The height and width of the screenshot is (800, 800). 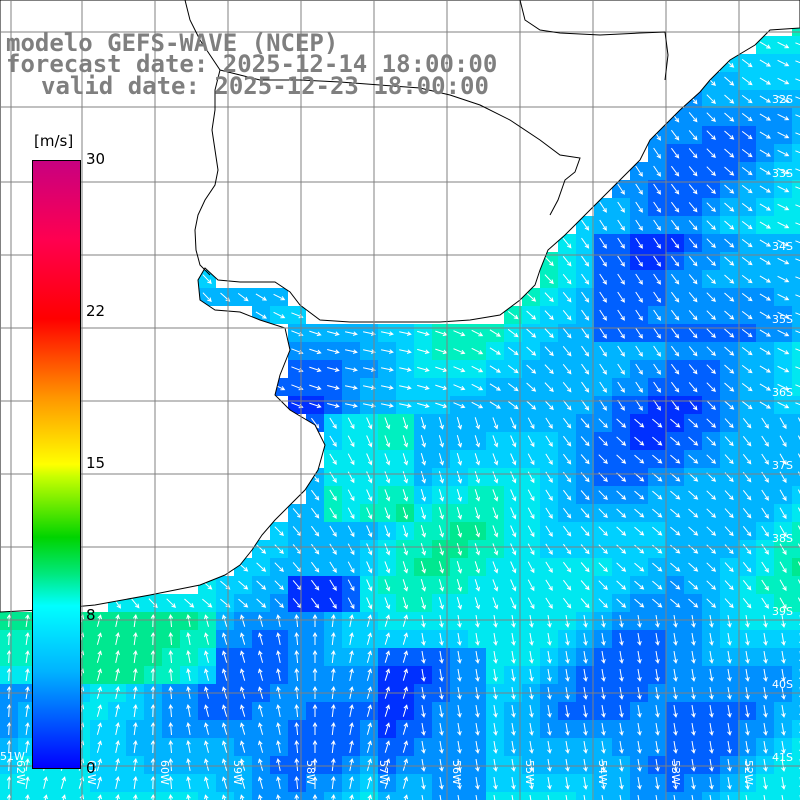 What do you see at coordinates (377, 767) in the screenshot?
I see `longitude-labels: 62W 61W 60W 59W 58W 57W 56W 55W 54W 53W 52W 51W` at bounding box center [377, 767].